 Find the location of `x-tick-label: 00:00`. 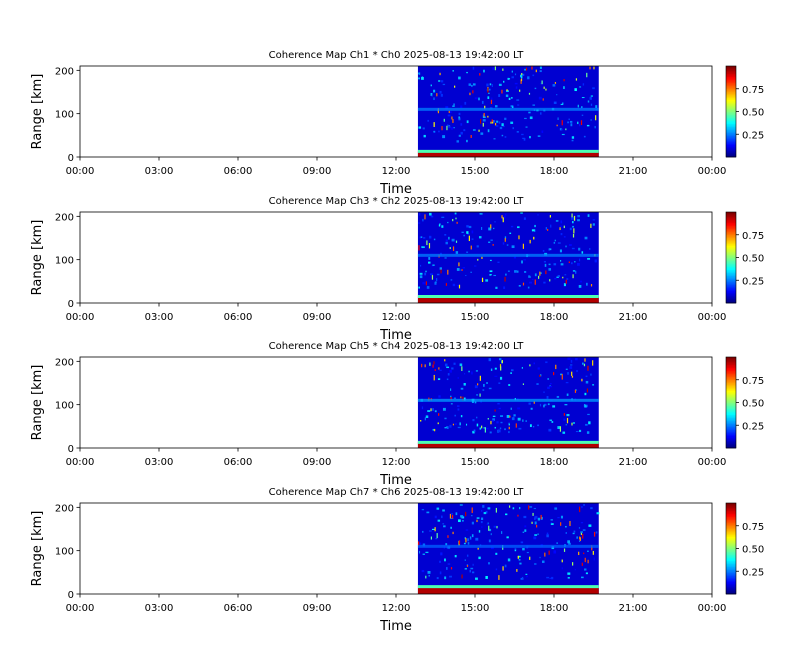

x-tick-label: 00:00 is located at coordinates (80, 317).